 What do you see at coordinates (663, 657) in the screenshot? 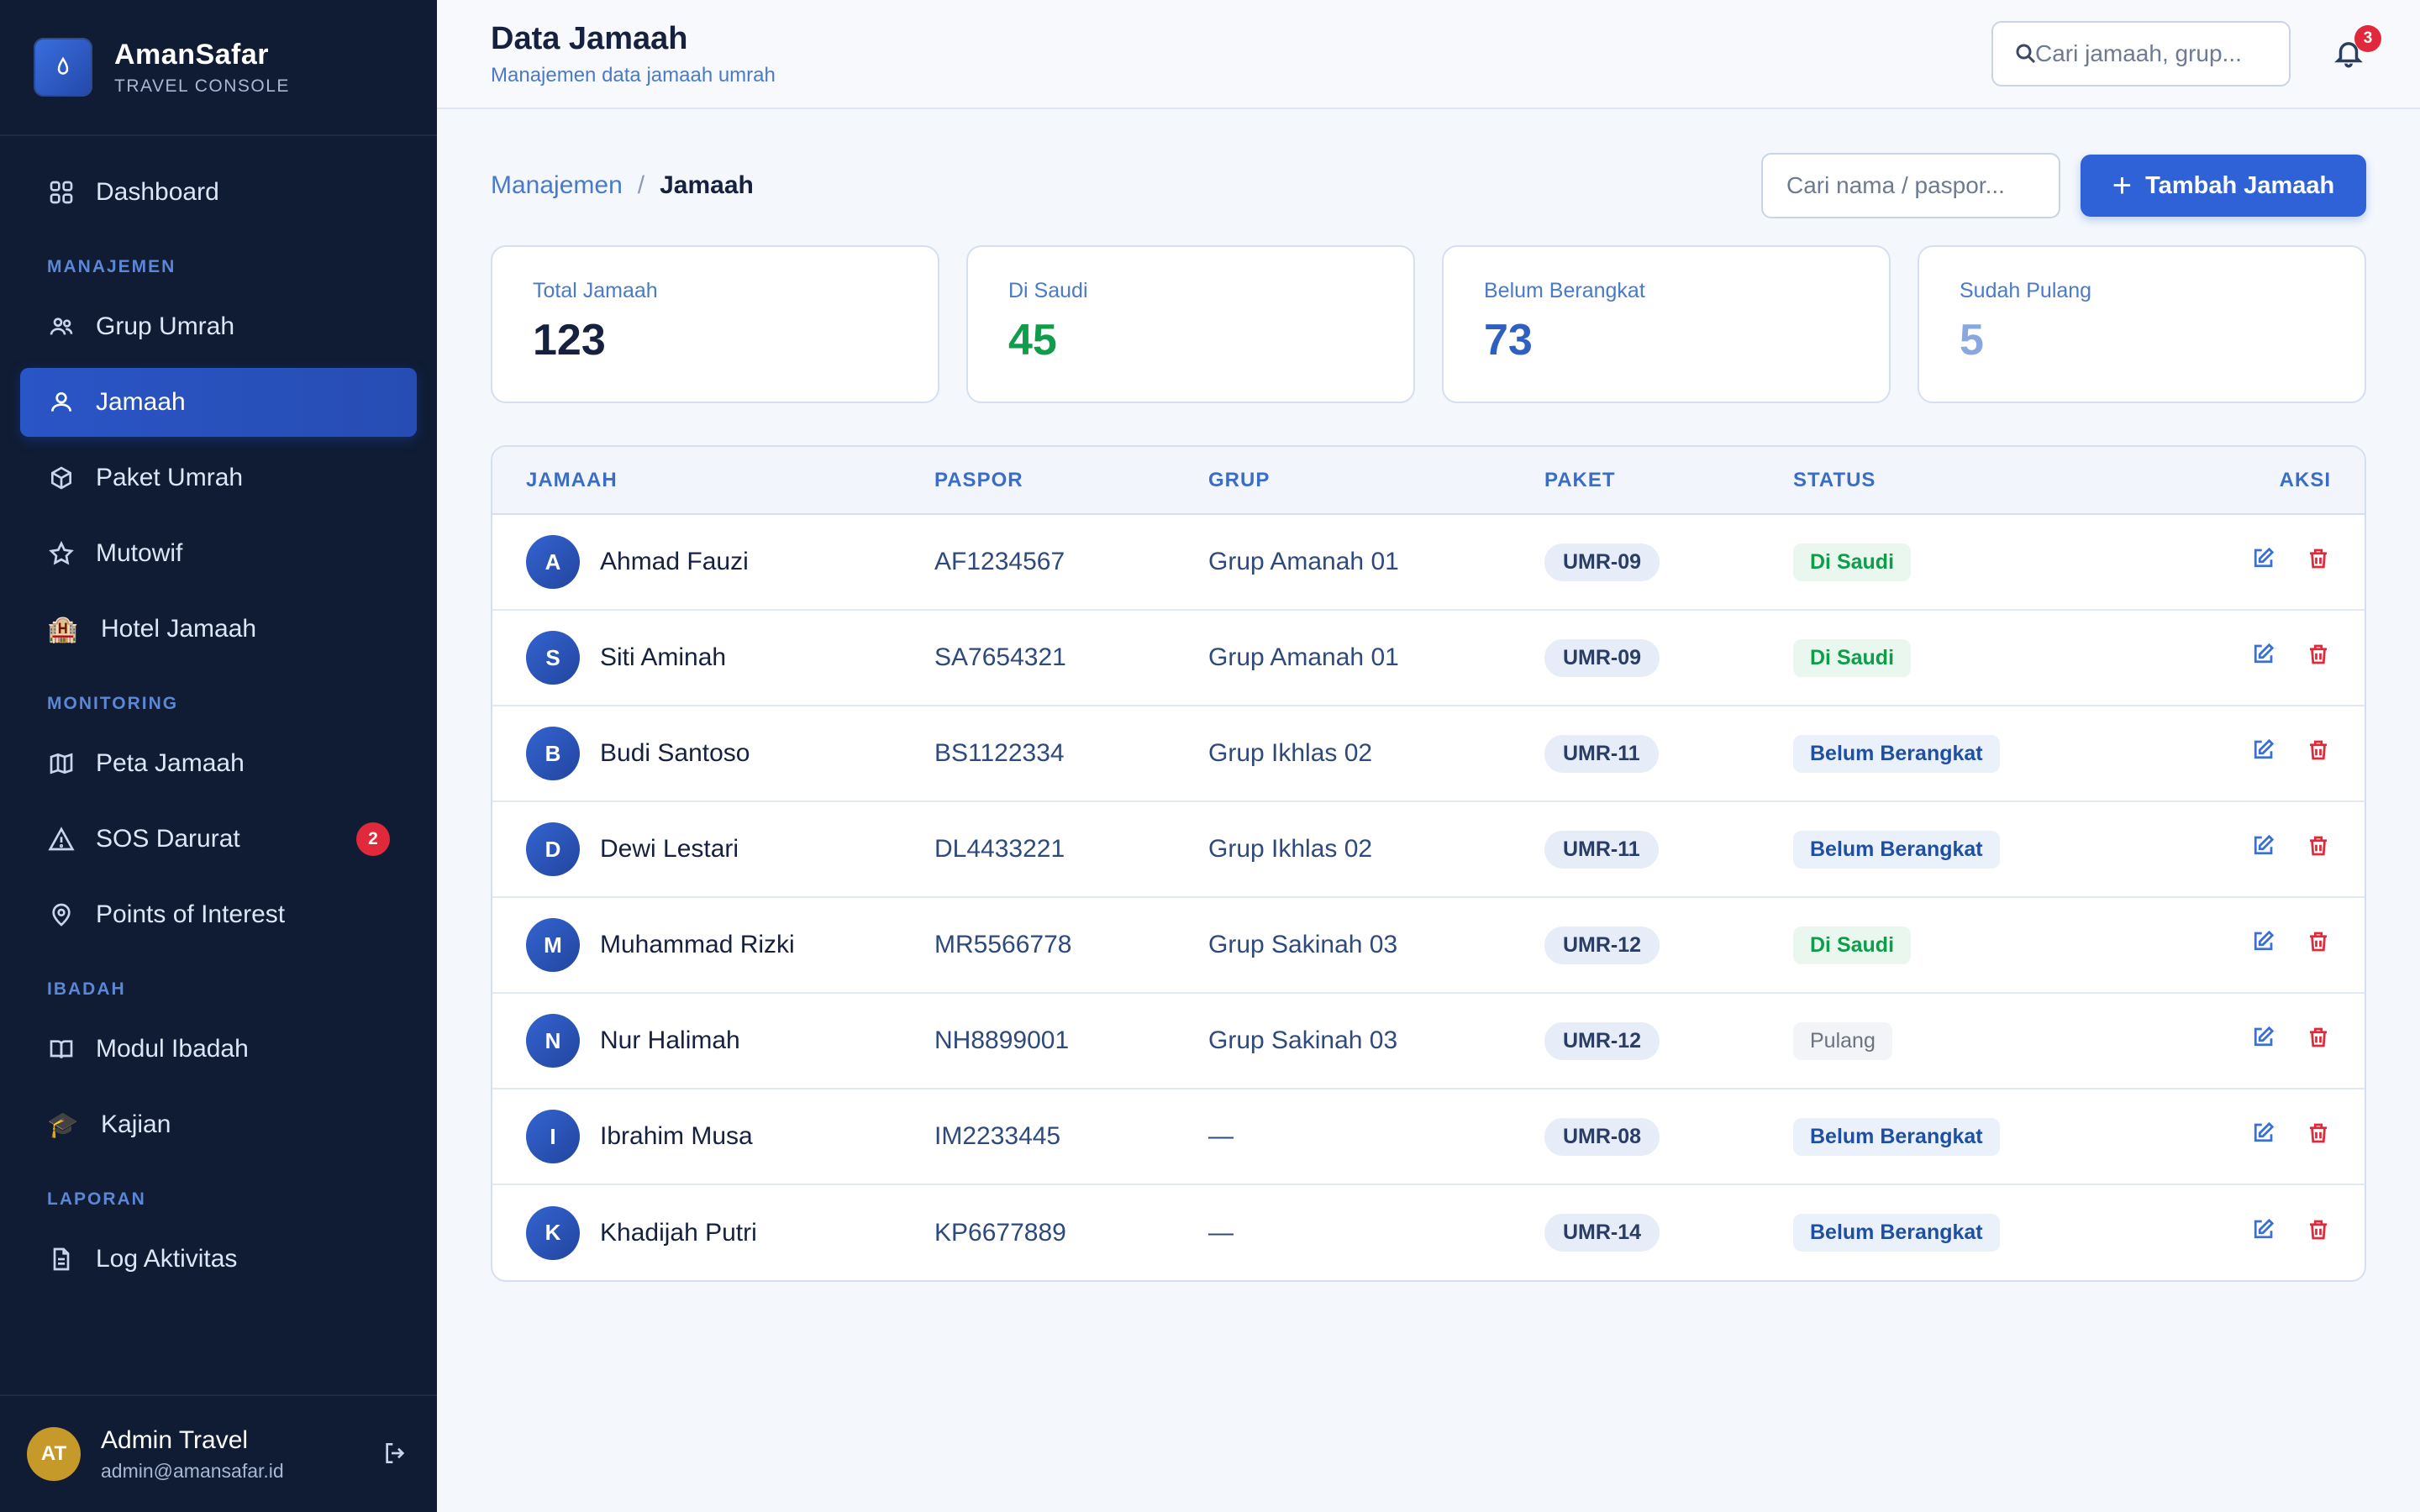
I see `jamaah-name: Siti Aminah` at bounding box center [663, 657].